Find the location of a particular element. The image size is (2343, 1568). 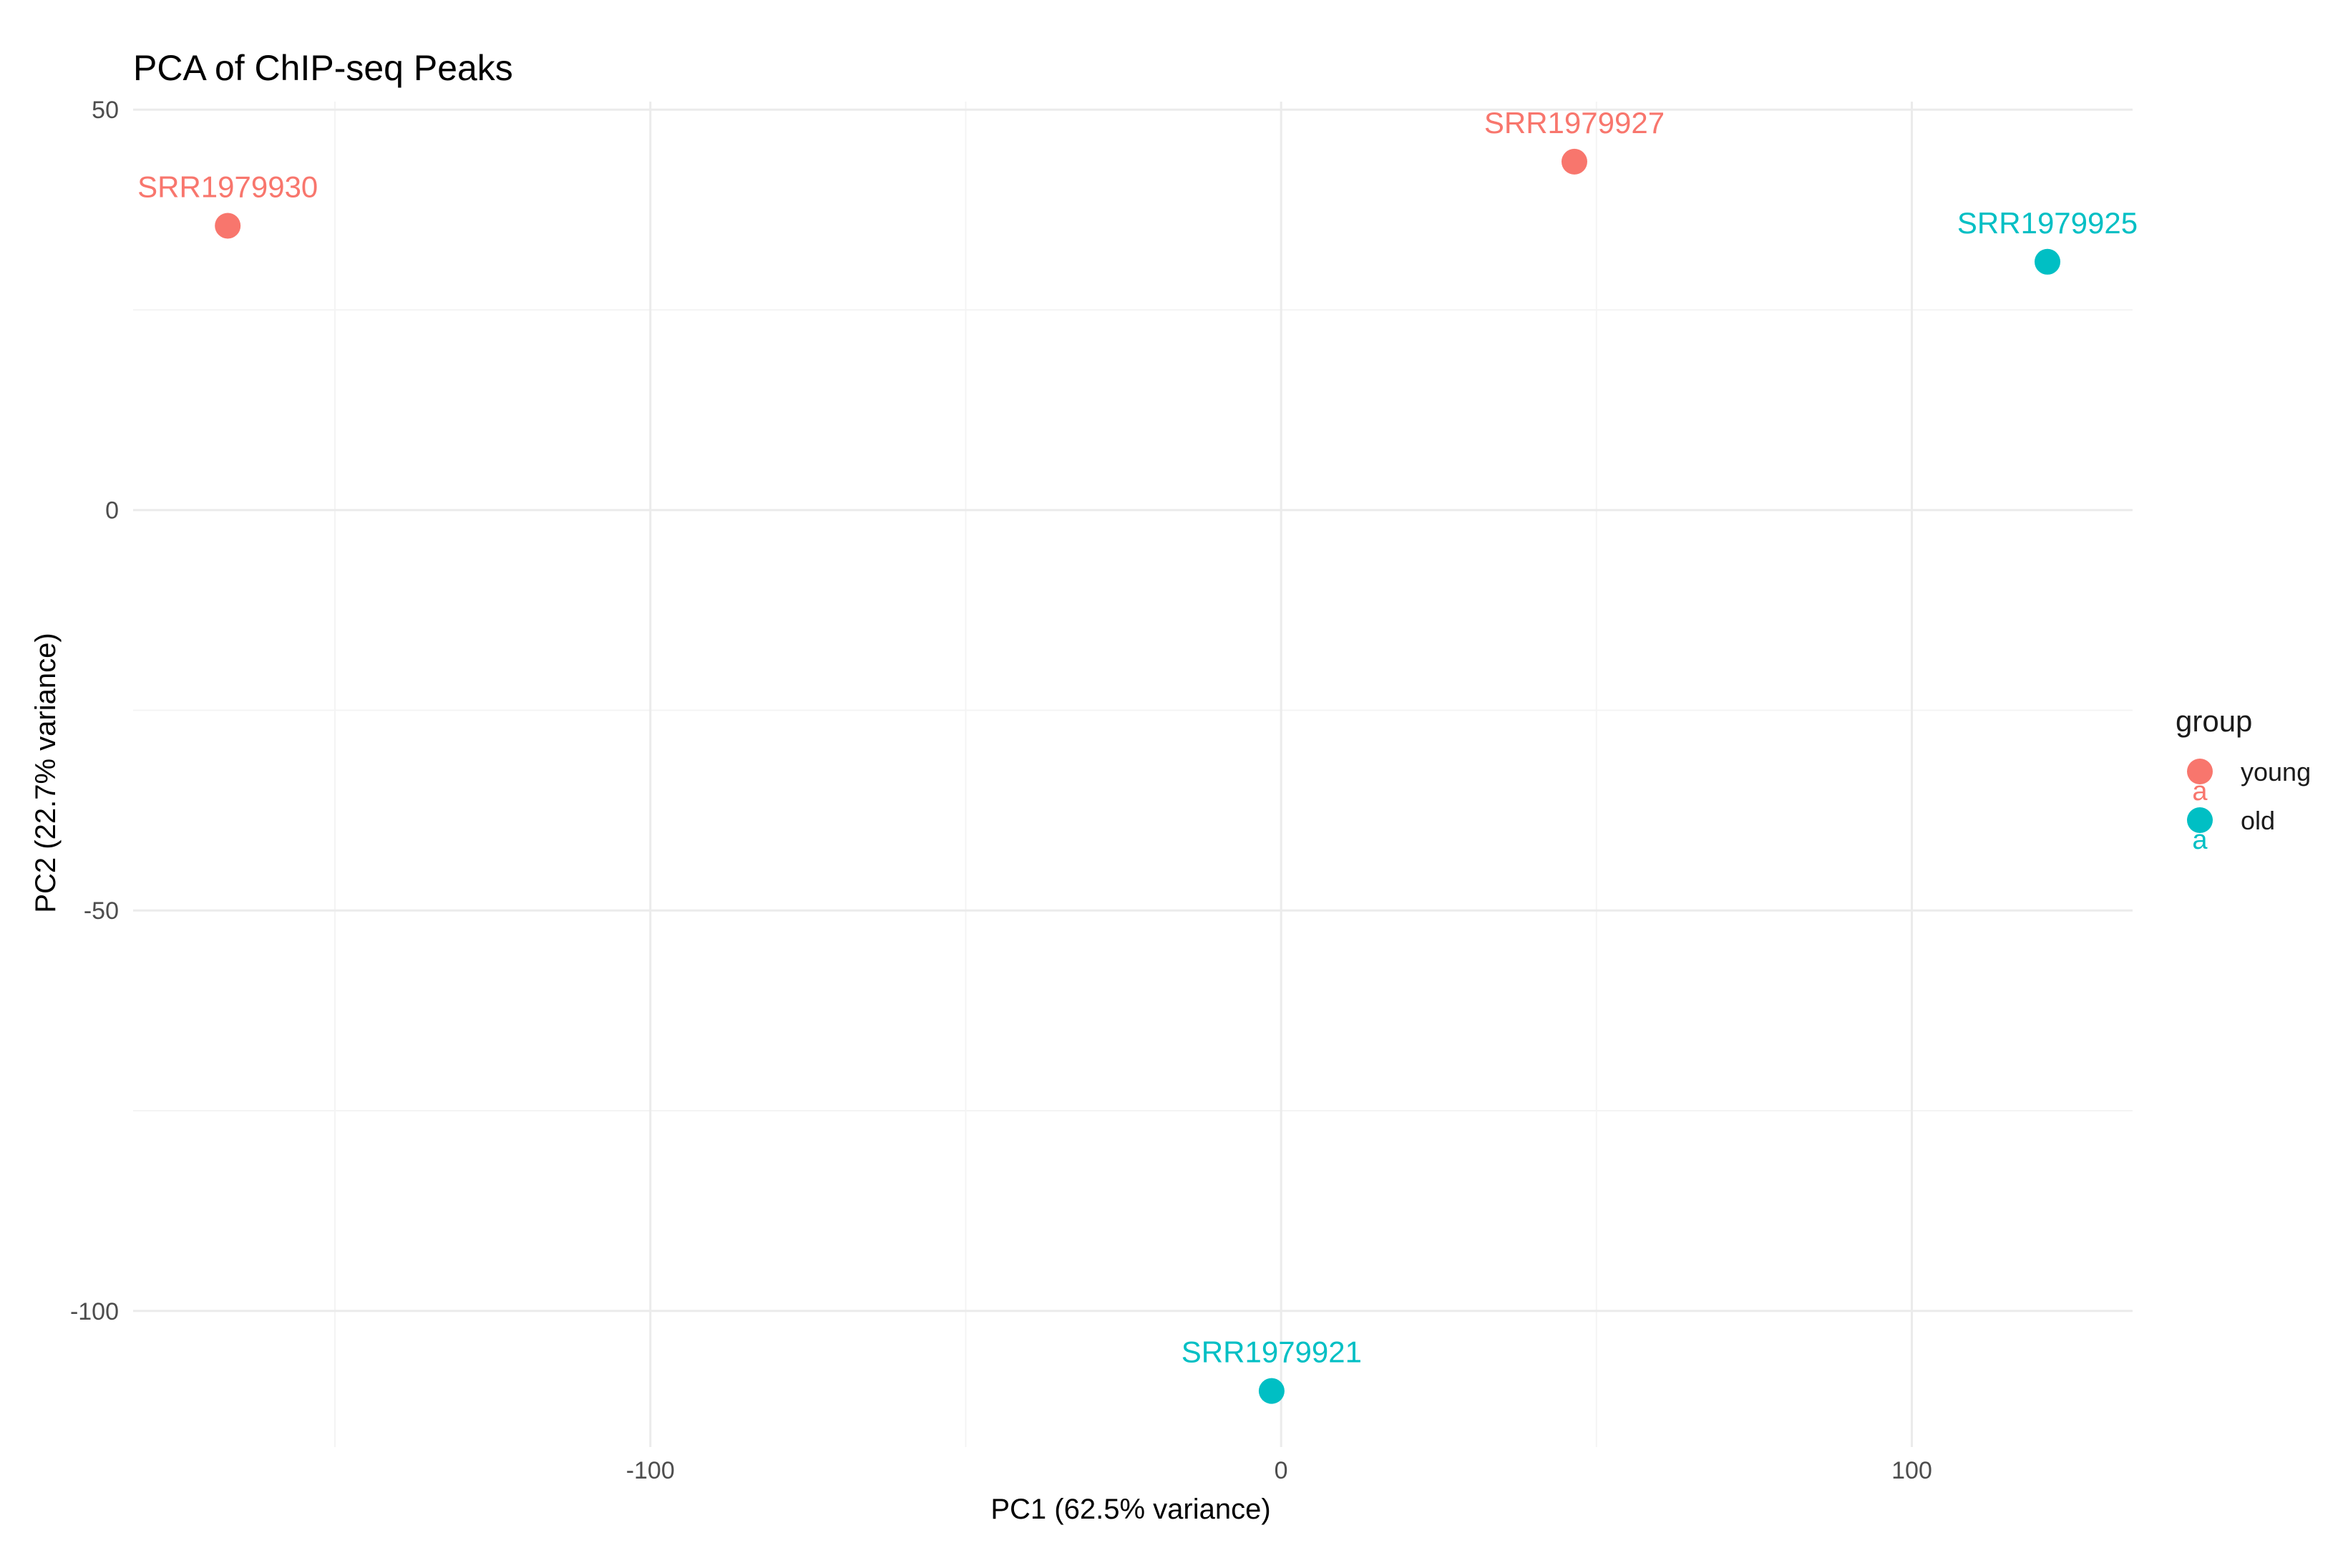

legend: group a young a old is located at coordinates (2243, 779).